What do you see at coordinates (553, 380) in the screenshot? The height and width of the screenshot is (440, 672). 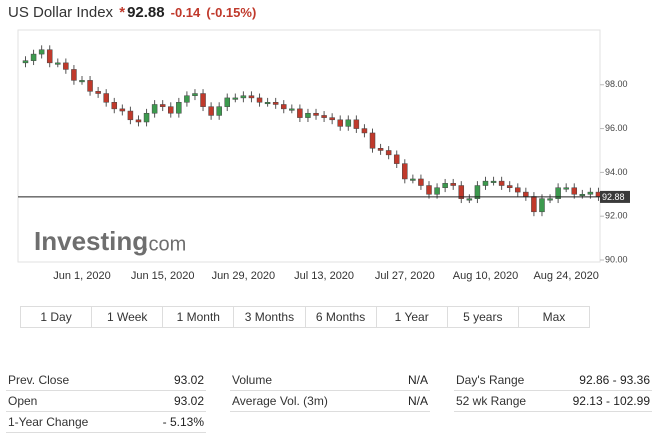 I see `stats-cell: Day's Range 92.86 - 93.36` at bounding box center [553, 380].